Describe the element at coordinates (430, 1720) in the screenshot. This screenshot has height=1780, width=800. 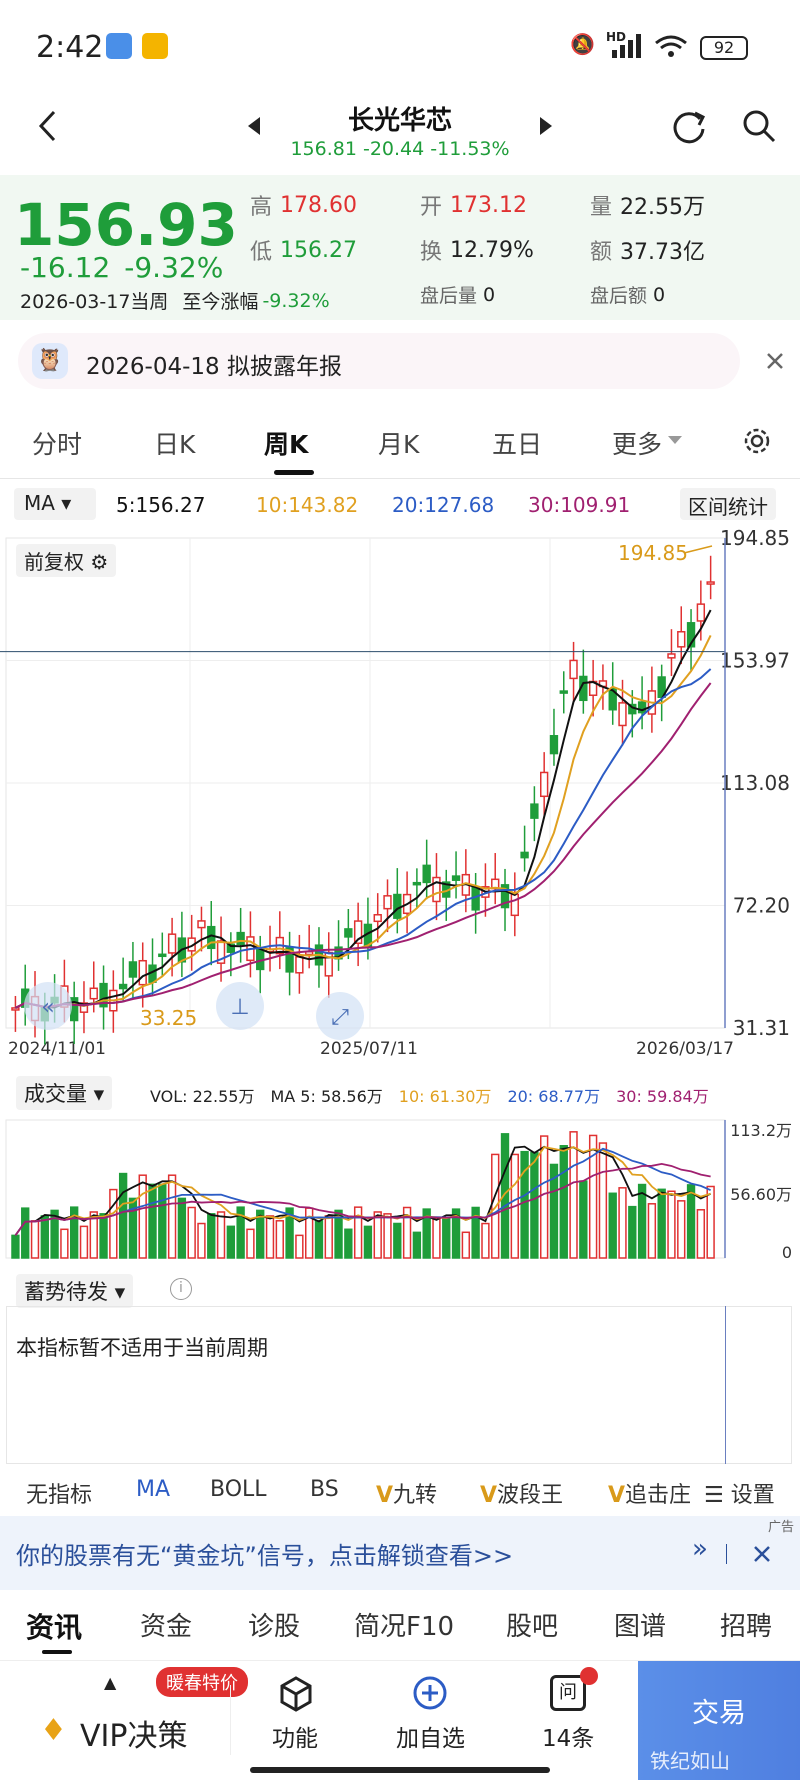
I see `add-watchlist-button: 加自选` at that location.